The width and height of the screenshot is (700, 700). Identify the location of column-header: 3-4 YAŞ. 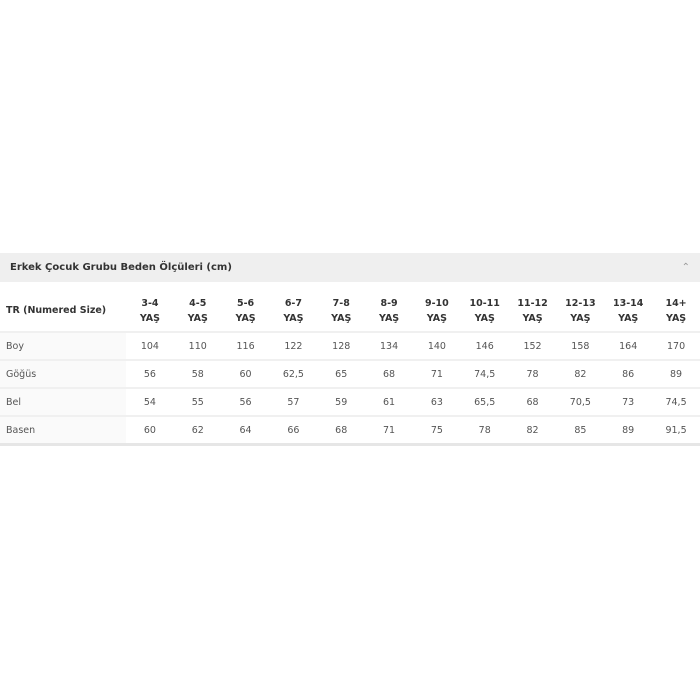
(150, 311).